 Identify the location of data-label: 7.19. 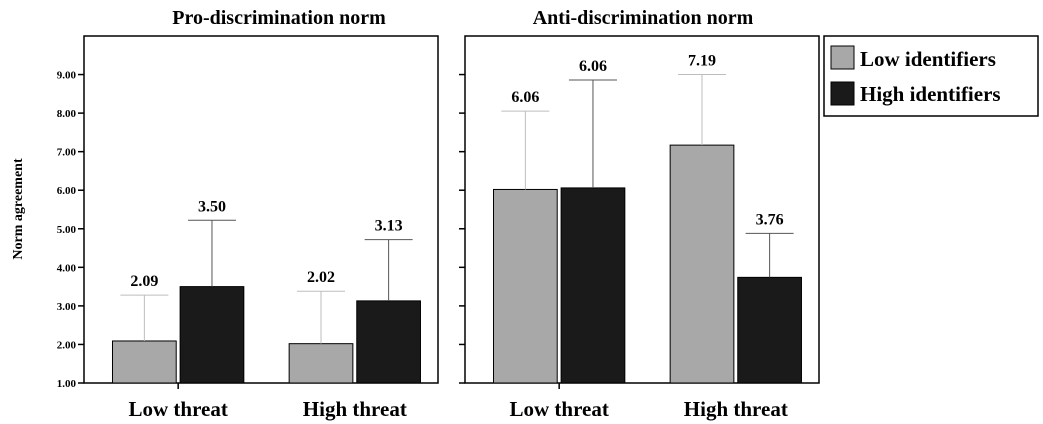
(702, 61).